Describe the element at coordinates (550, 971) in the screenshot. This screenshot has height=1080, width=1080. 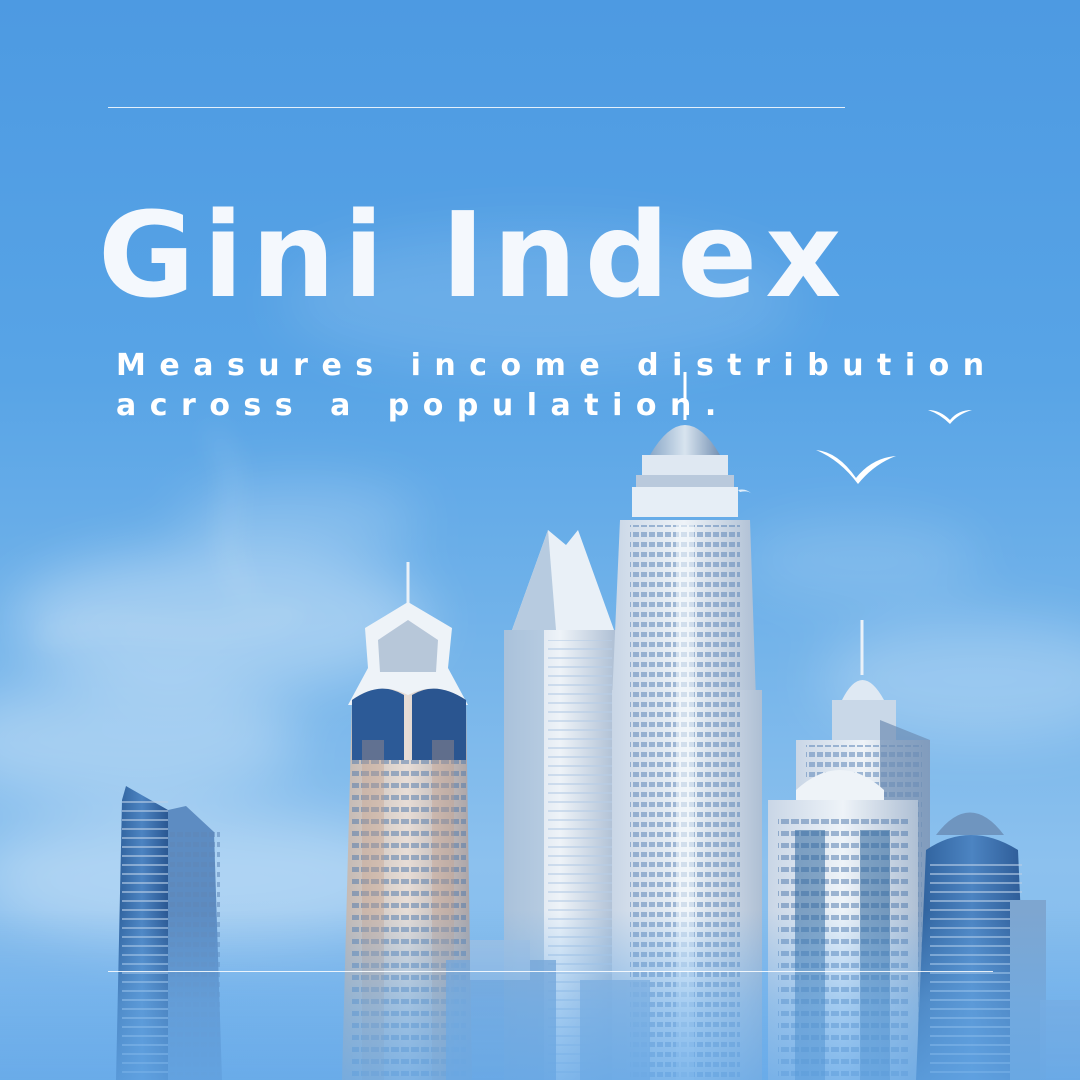
I see `bottom-divider-line` at that location.